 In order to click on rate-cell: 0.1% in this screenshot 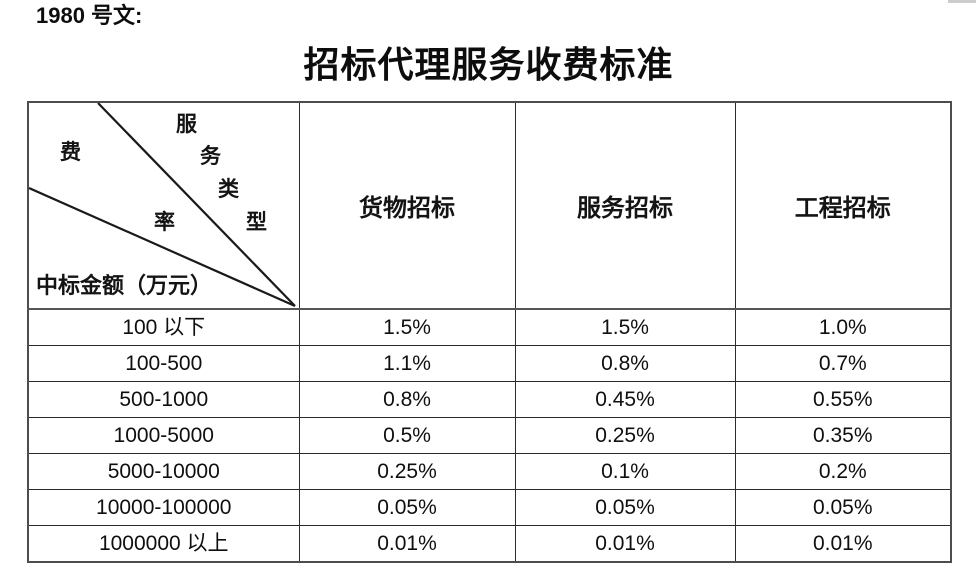, I will do `click(625, 471)`.